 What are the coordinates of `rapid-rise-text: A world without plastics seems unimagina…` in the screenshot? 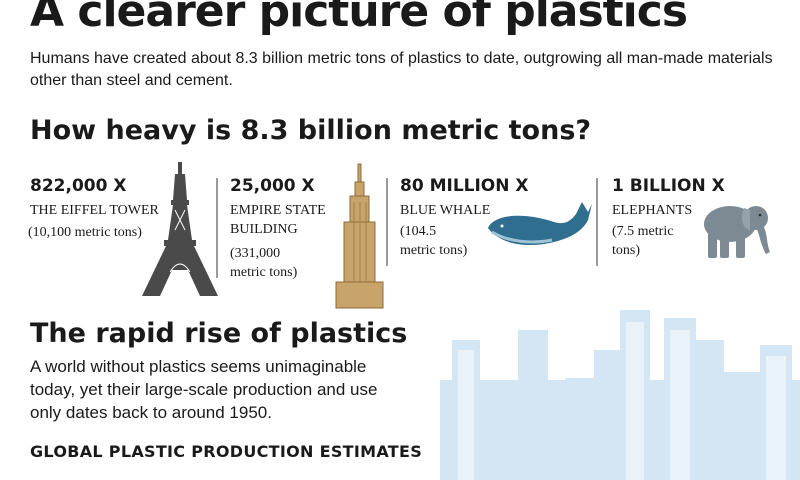 It's located at (204, 389).